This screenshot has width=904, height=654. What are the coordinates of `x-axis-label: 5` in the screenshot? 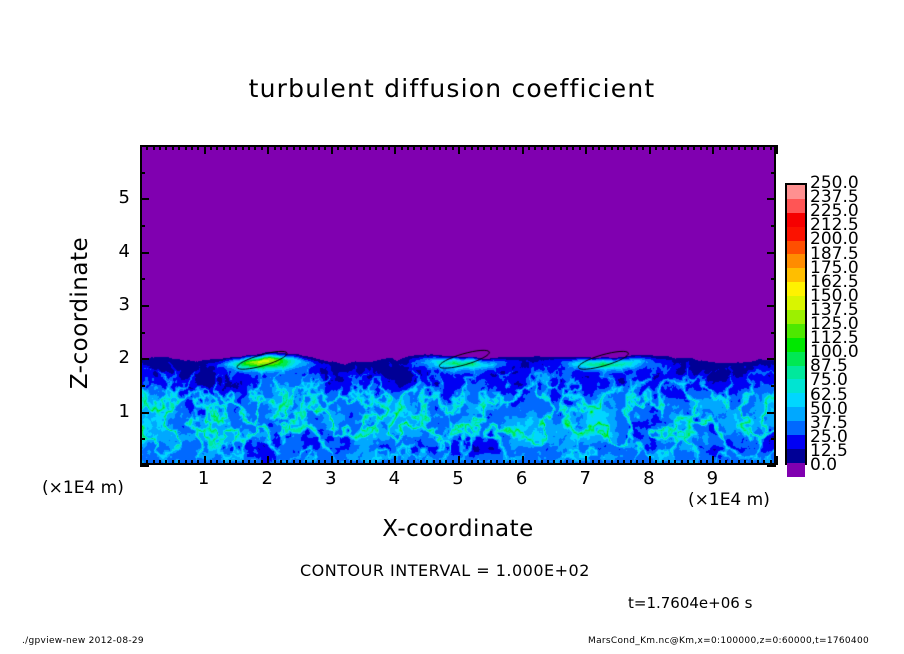 It's located at (458, 478).